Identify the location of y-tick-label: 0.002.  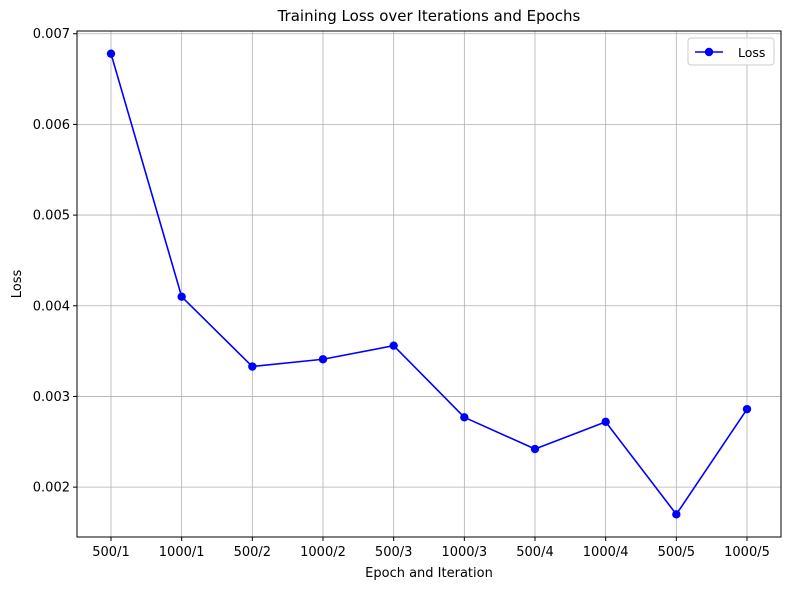
(51, 488).